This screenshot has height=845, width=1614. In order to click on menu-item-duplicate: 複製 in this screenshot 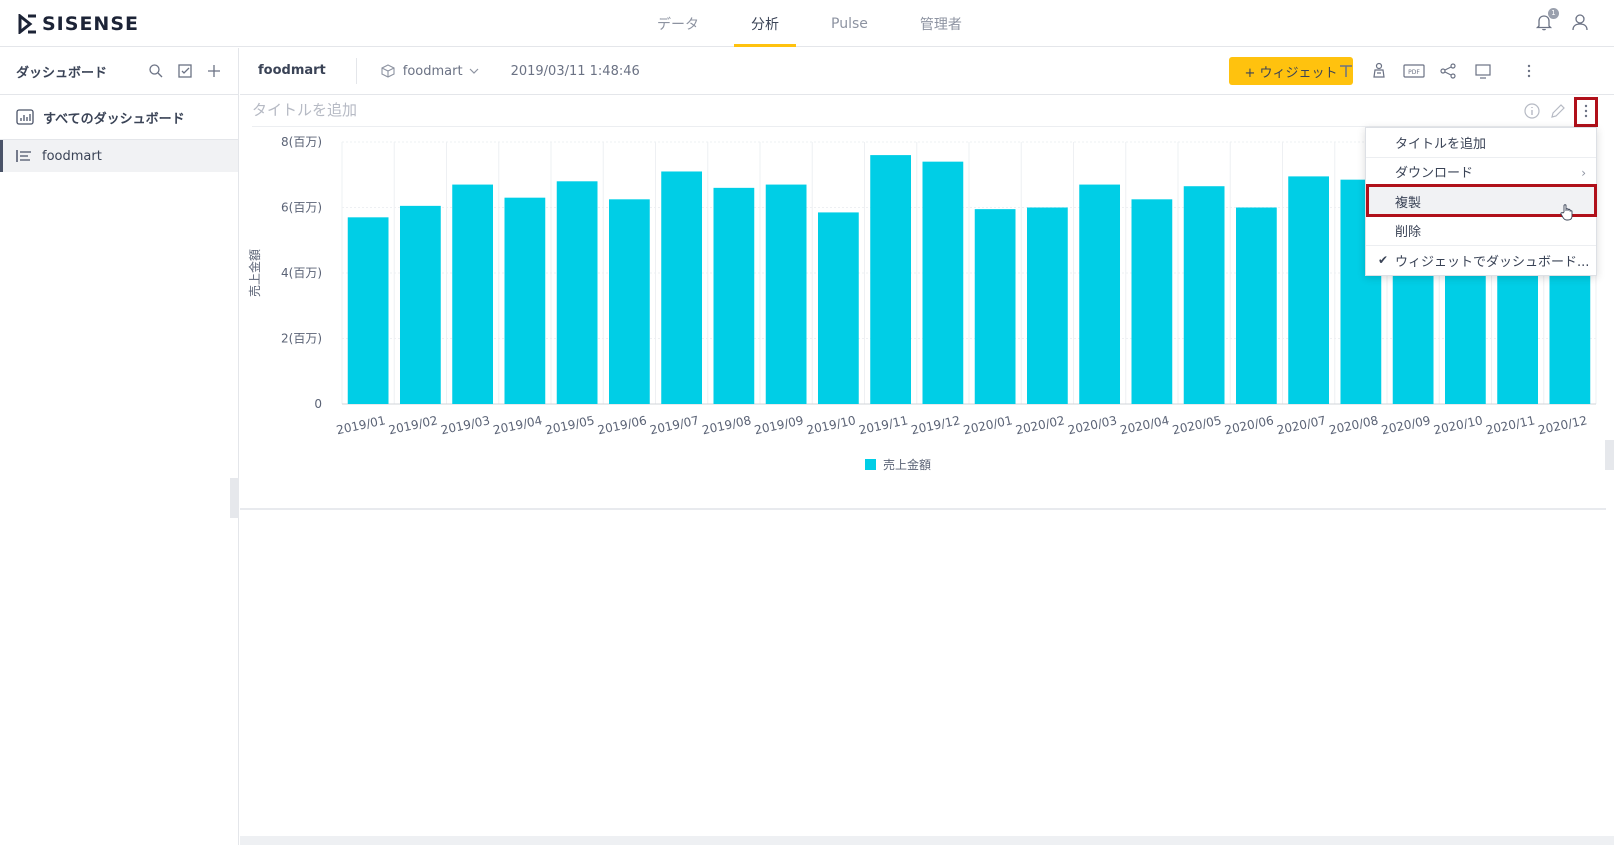, I will do `click(1481, 202)`.